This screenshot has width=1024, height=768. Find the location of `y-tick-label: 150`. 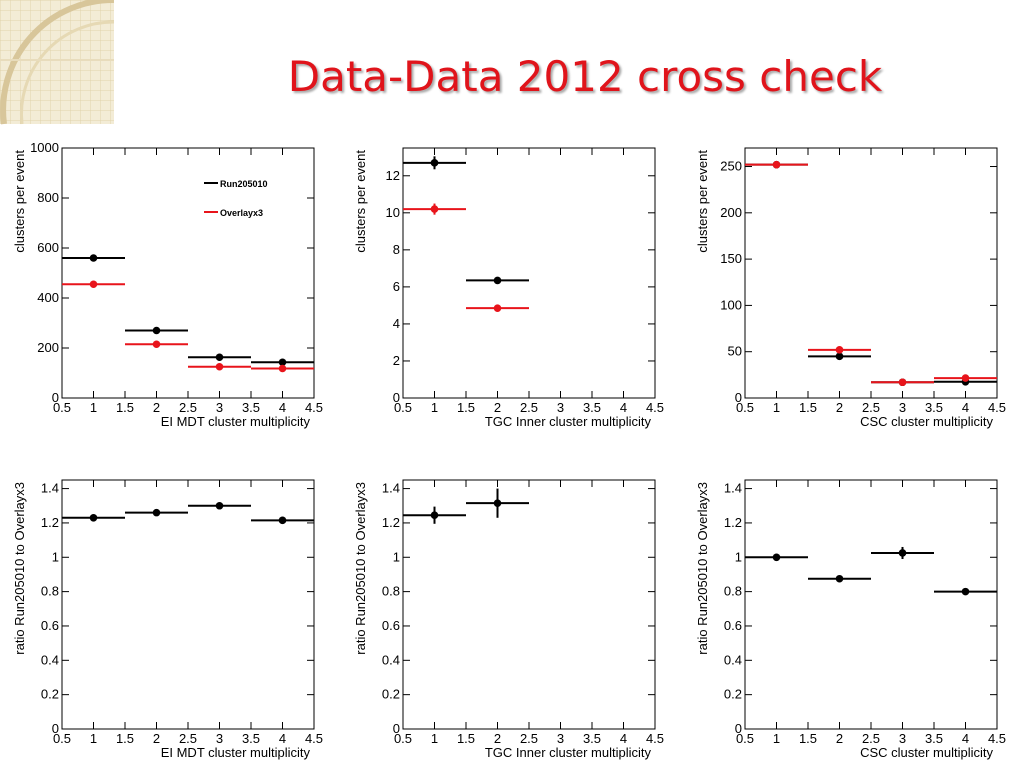

y-tick-label: 150 is located at coordinates (731, 258).